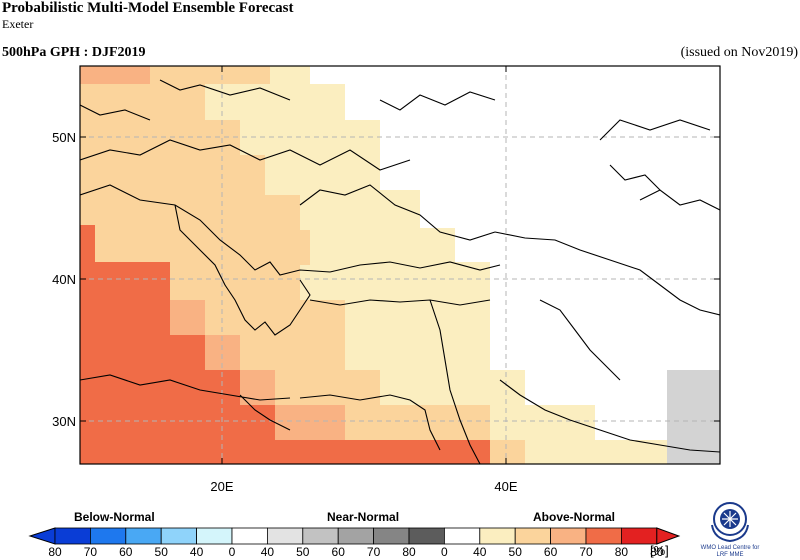 This screenshot has height=560, width=800. I want to click on legend-unit: [%], so click(659, 550).